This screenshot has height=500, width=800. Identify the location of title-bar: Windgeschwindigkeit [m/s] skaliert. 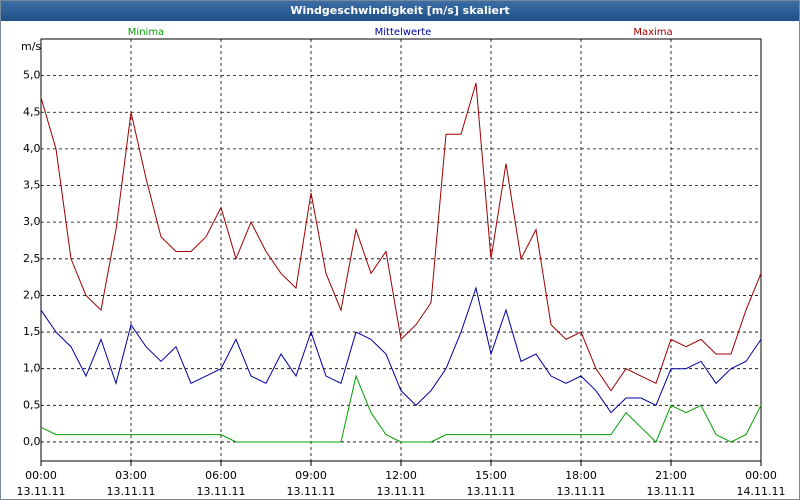
(400, 11).